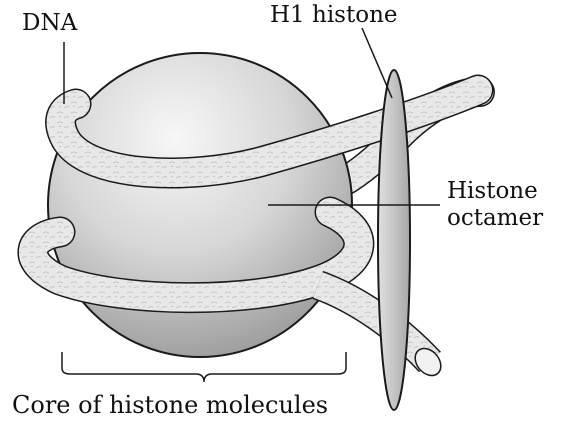  What do you see at coordinates (394, 240) in the screenshot?
I see `h1-histone-shape` at bounding box center [394, 240].